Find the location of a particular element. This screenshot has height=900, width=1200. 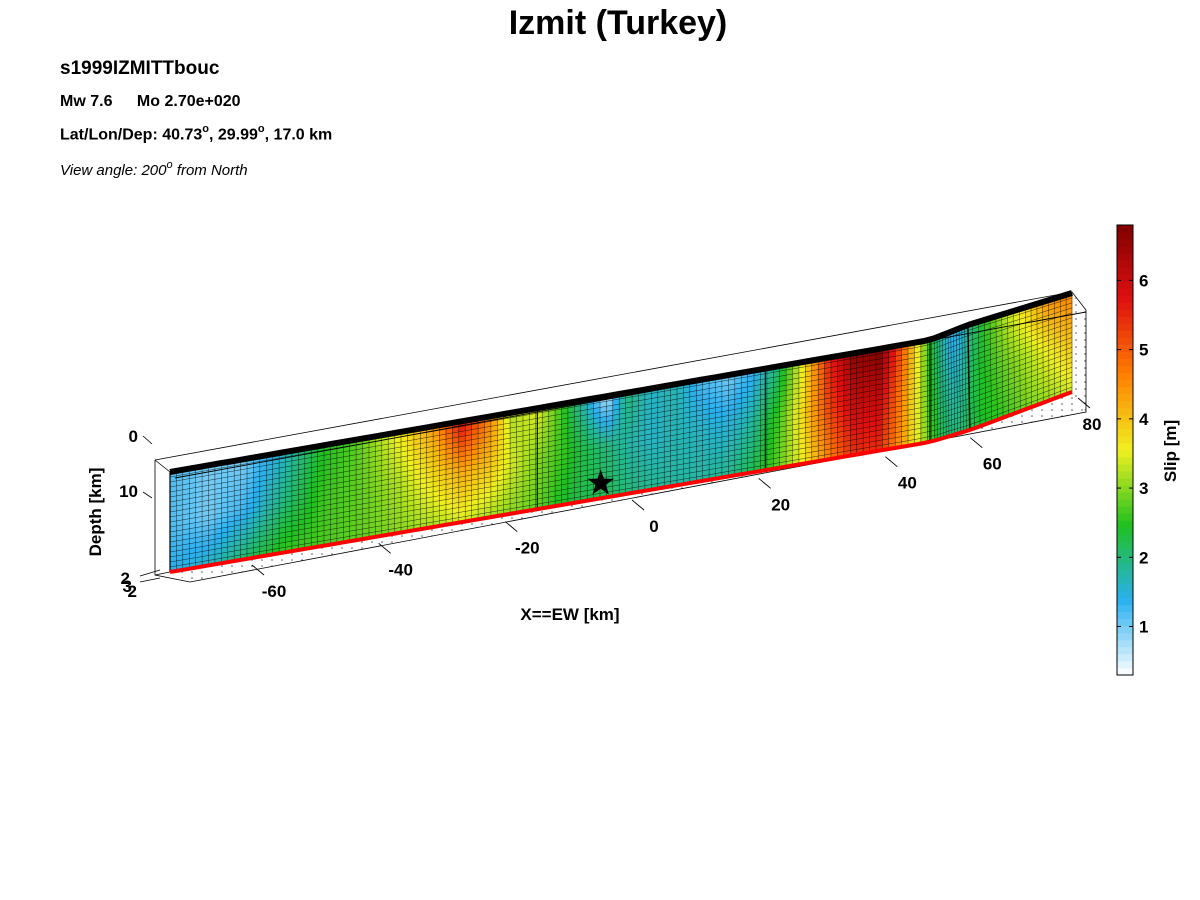

colorbar-tick-label: 3 is located at coordinates (1143, 488).